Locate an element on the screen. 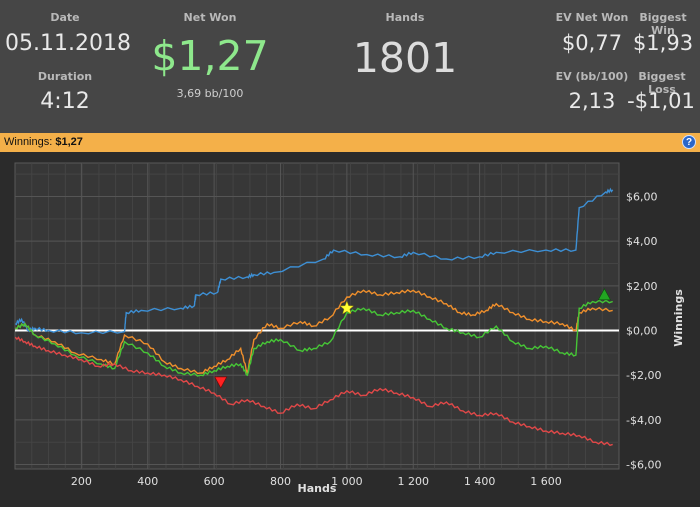 The image size is (700, 507). markers is located at coordinates (412, 338).